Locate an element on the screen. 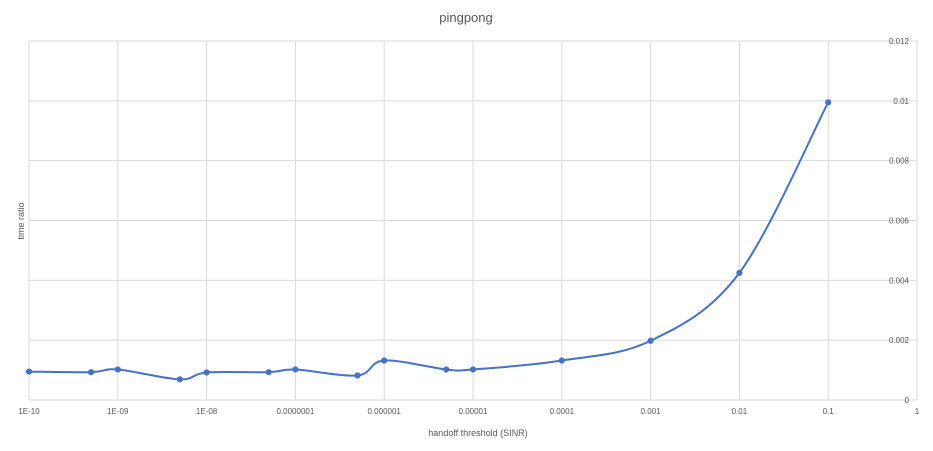  y-tick-label: 0.008 is located at coordinates (899, 161).